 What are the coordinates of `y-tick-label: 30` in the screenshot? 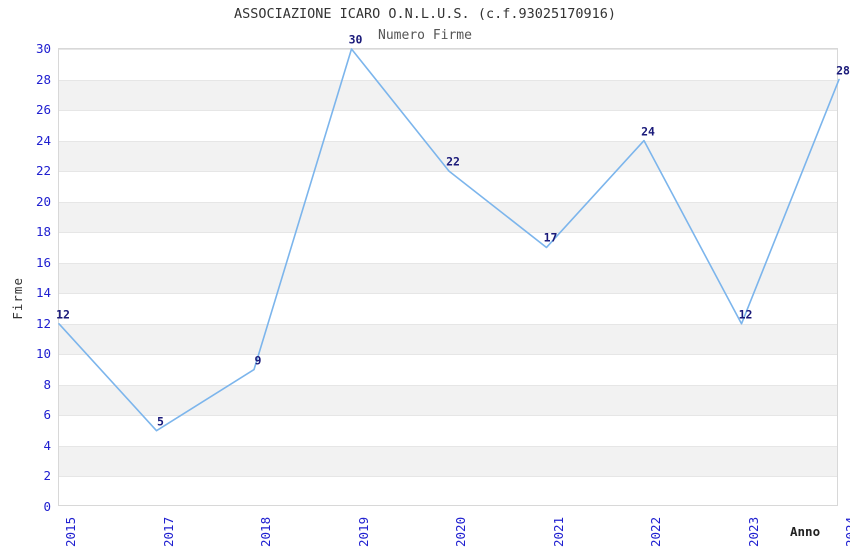 It's located at (43, 48).